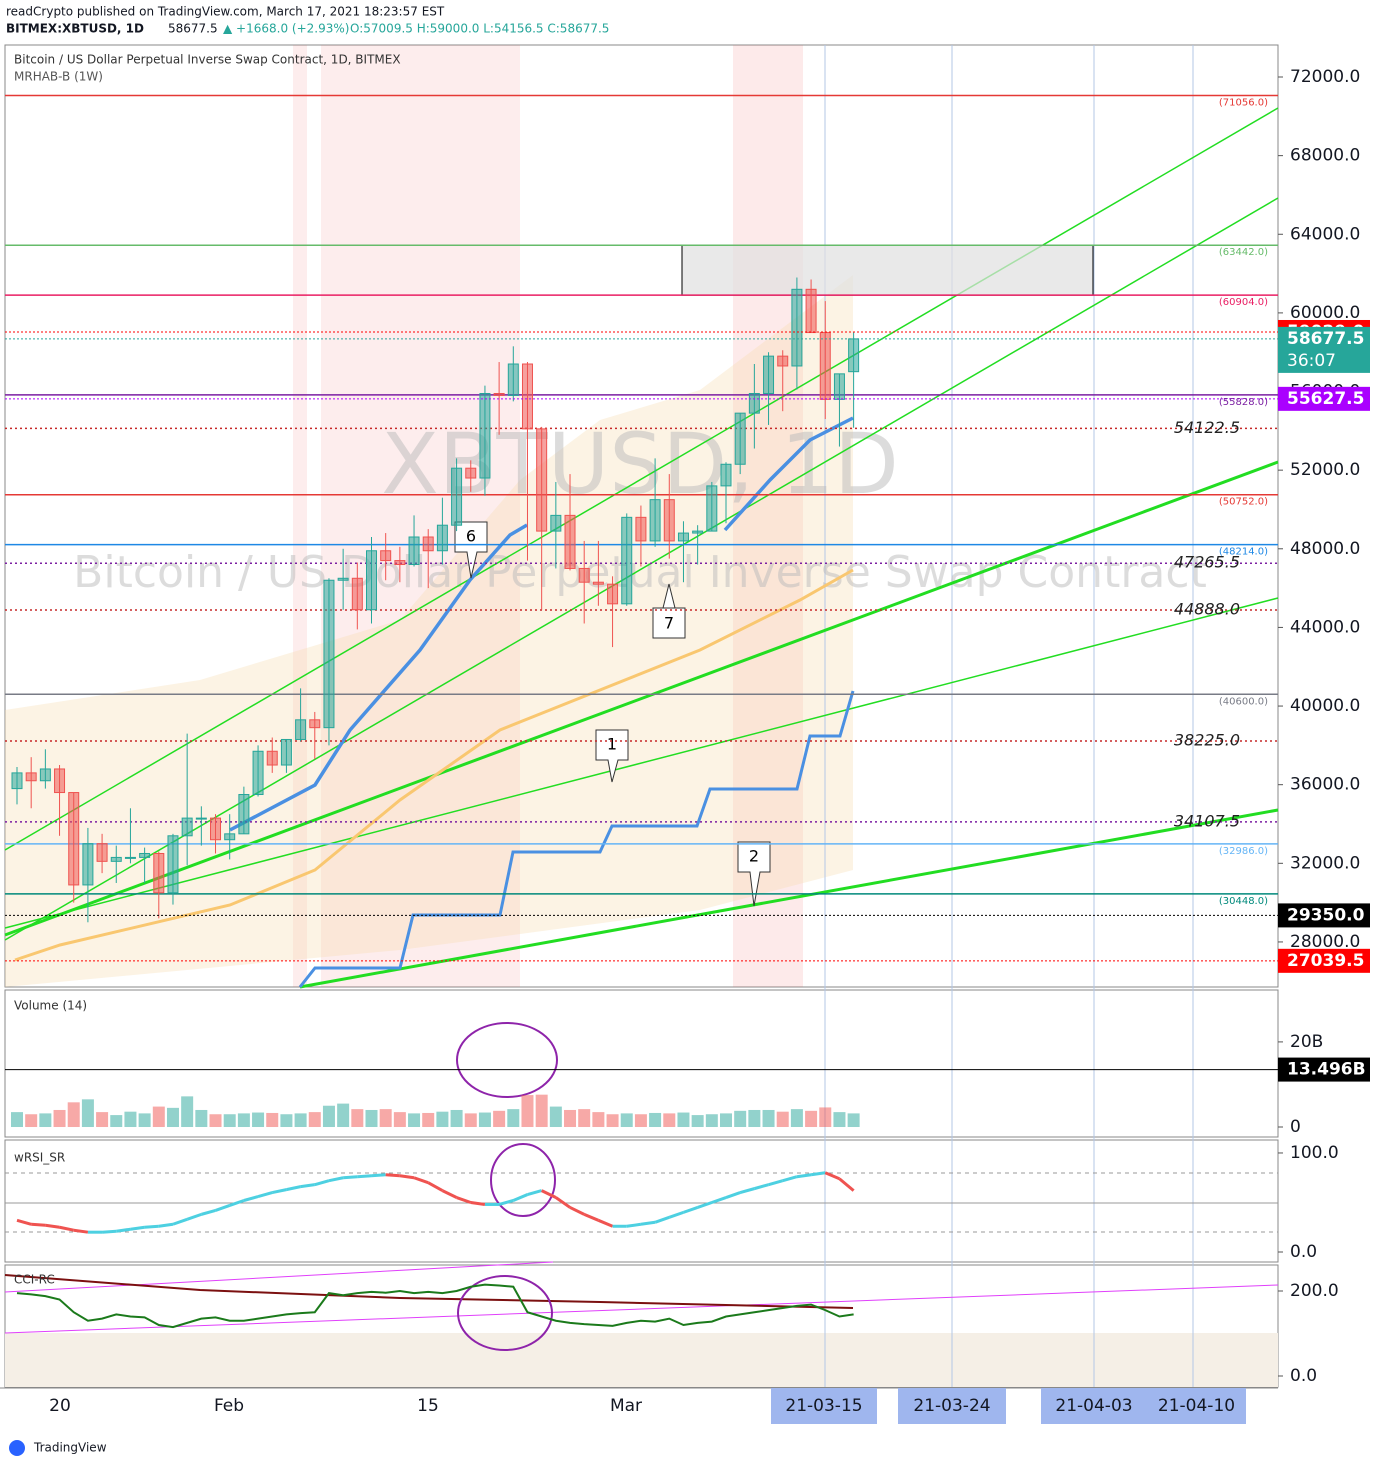 The width and height of the screenshot is (1382, 1471). I want to click on callout-label: 2, so click(754, 856).